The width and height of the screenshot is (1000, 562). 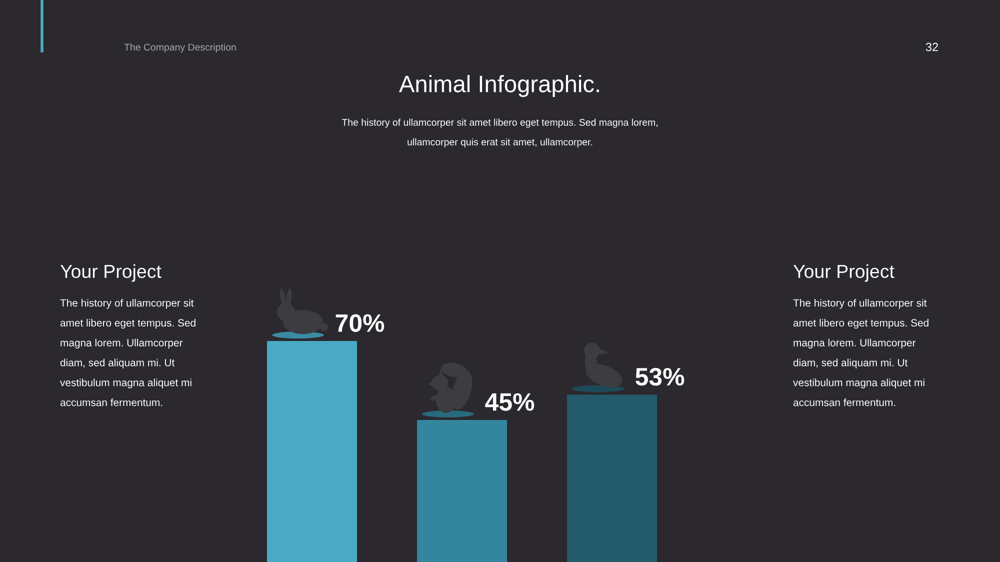 What do you see at coordinates (660, 377) in the screenshot?
I see `data-label: 53%` at bounding box center [660, 377].